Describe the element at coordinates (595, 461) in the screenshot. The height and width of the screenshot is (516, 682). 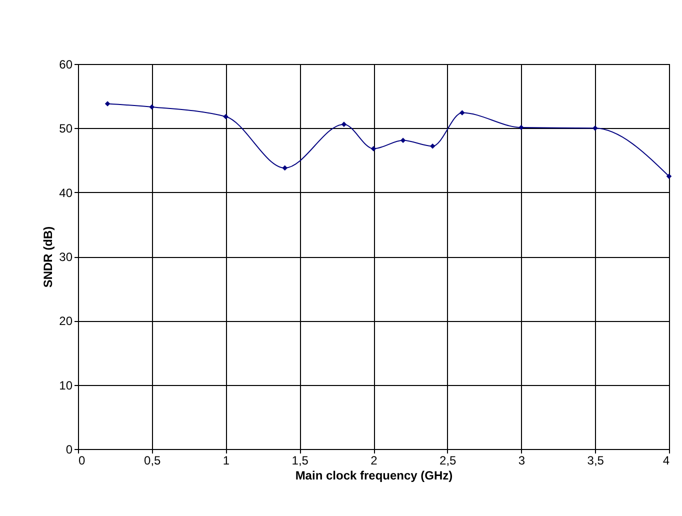
I see `x-tick-label: 3,5` at that location.